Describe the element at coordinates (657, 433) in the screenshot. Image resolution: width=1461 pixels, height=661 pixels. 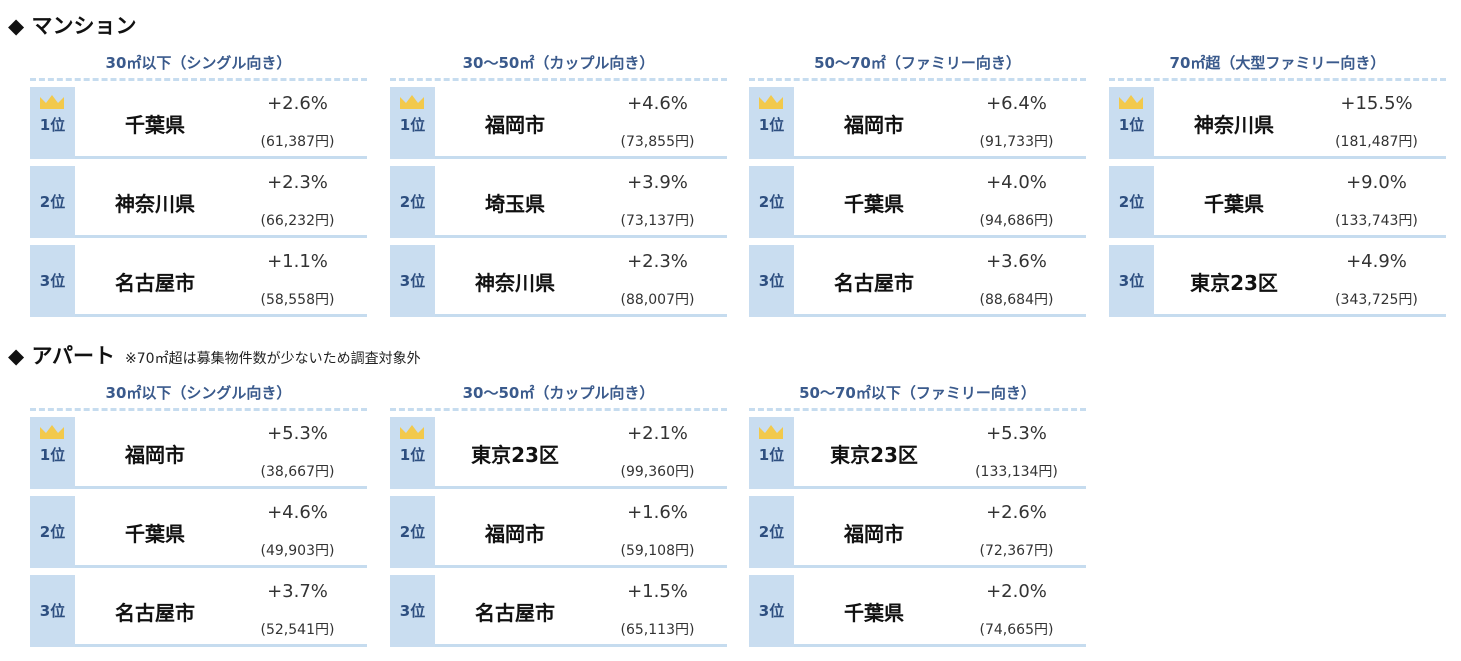
I see `rent-change-percent: +2.1%` at that location.